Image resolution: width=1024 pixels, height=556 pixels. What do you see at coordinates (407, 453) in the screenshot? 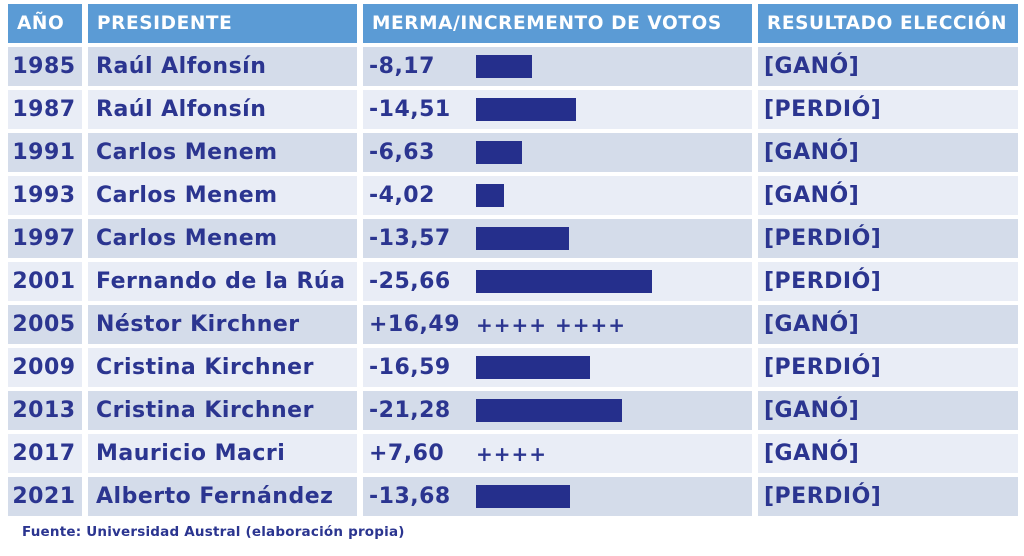
I see `vote-change-value: +7,60` at bounding box center [407, 453].